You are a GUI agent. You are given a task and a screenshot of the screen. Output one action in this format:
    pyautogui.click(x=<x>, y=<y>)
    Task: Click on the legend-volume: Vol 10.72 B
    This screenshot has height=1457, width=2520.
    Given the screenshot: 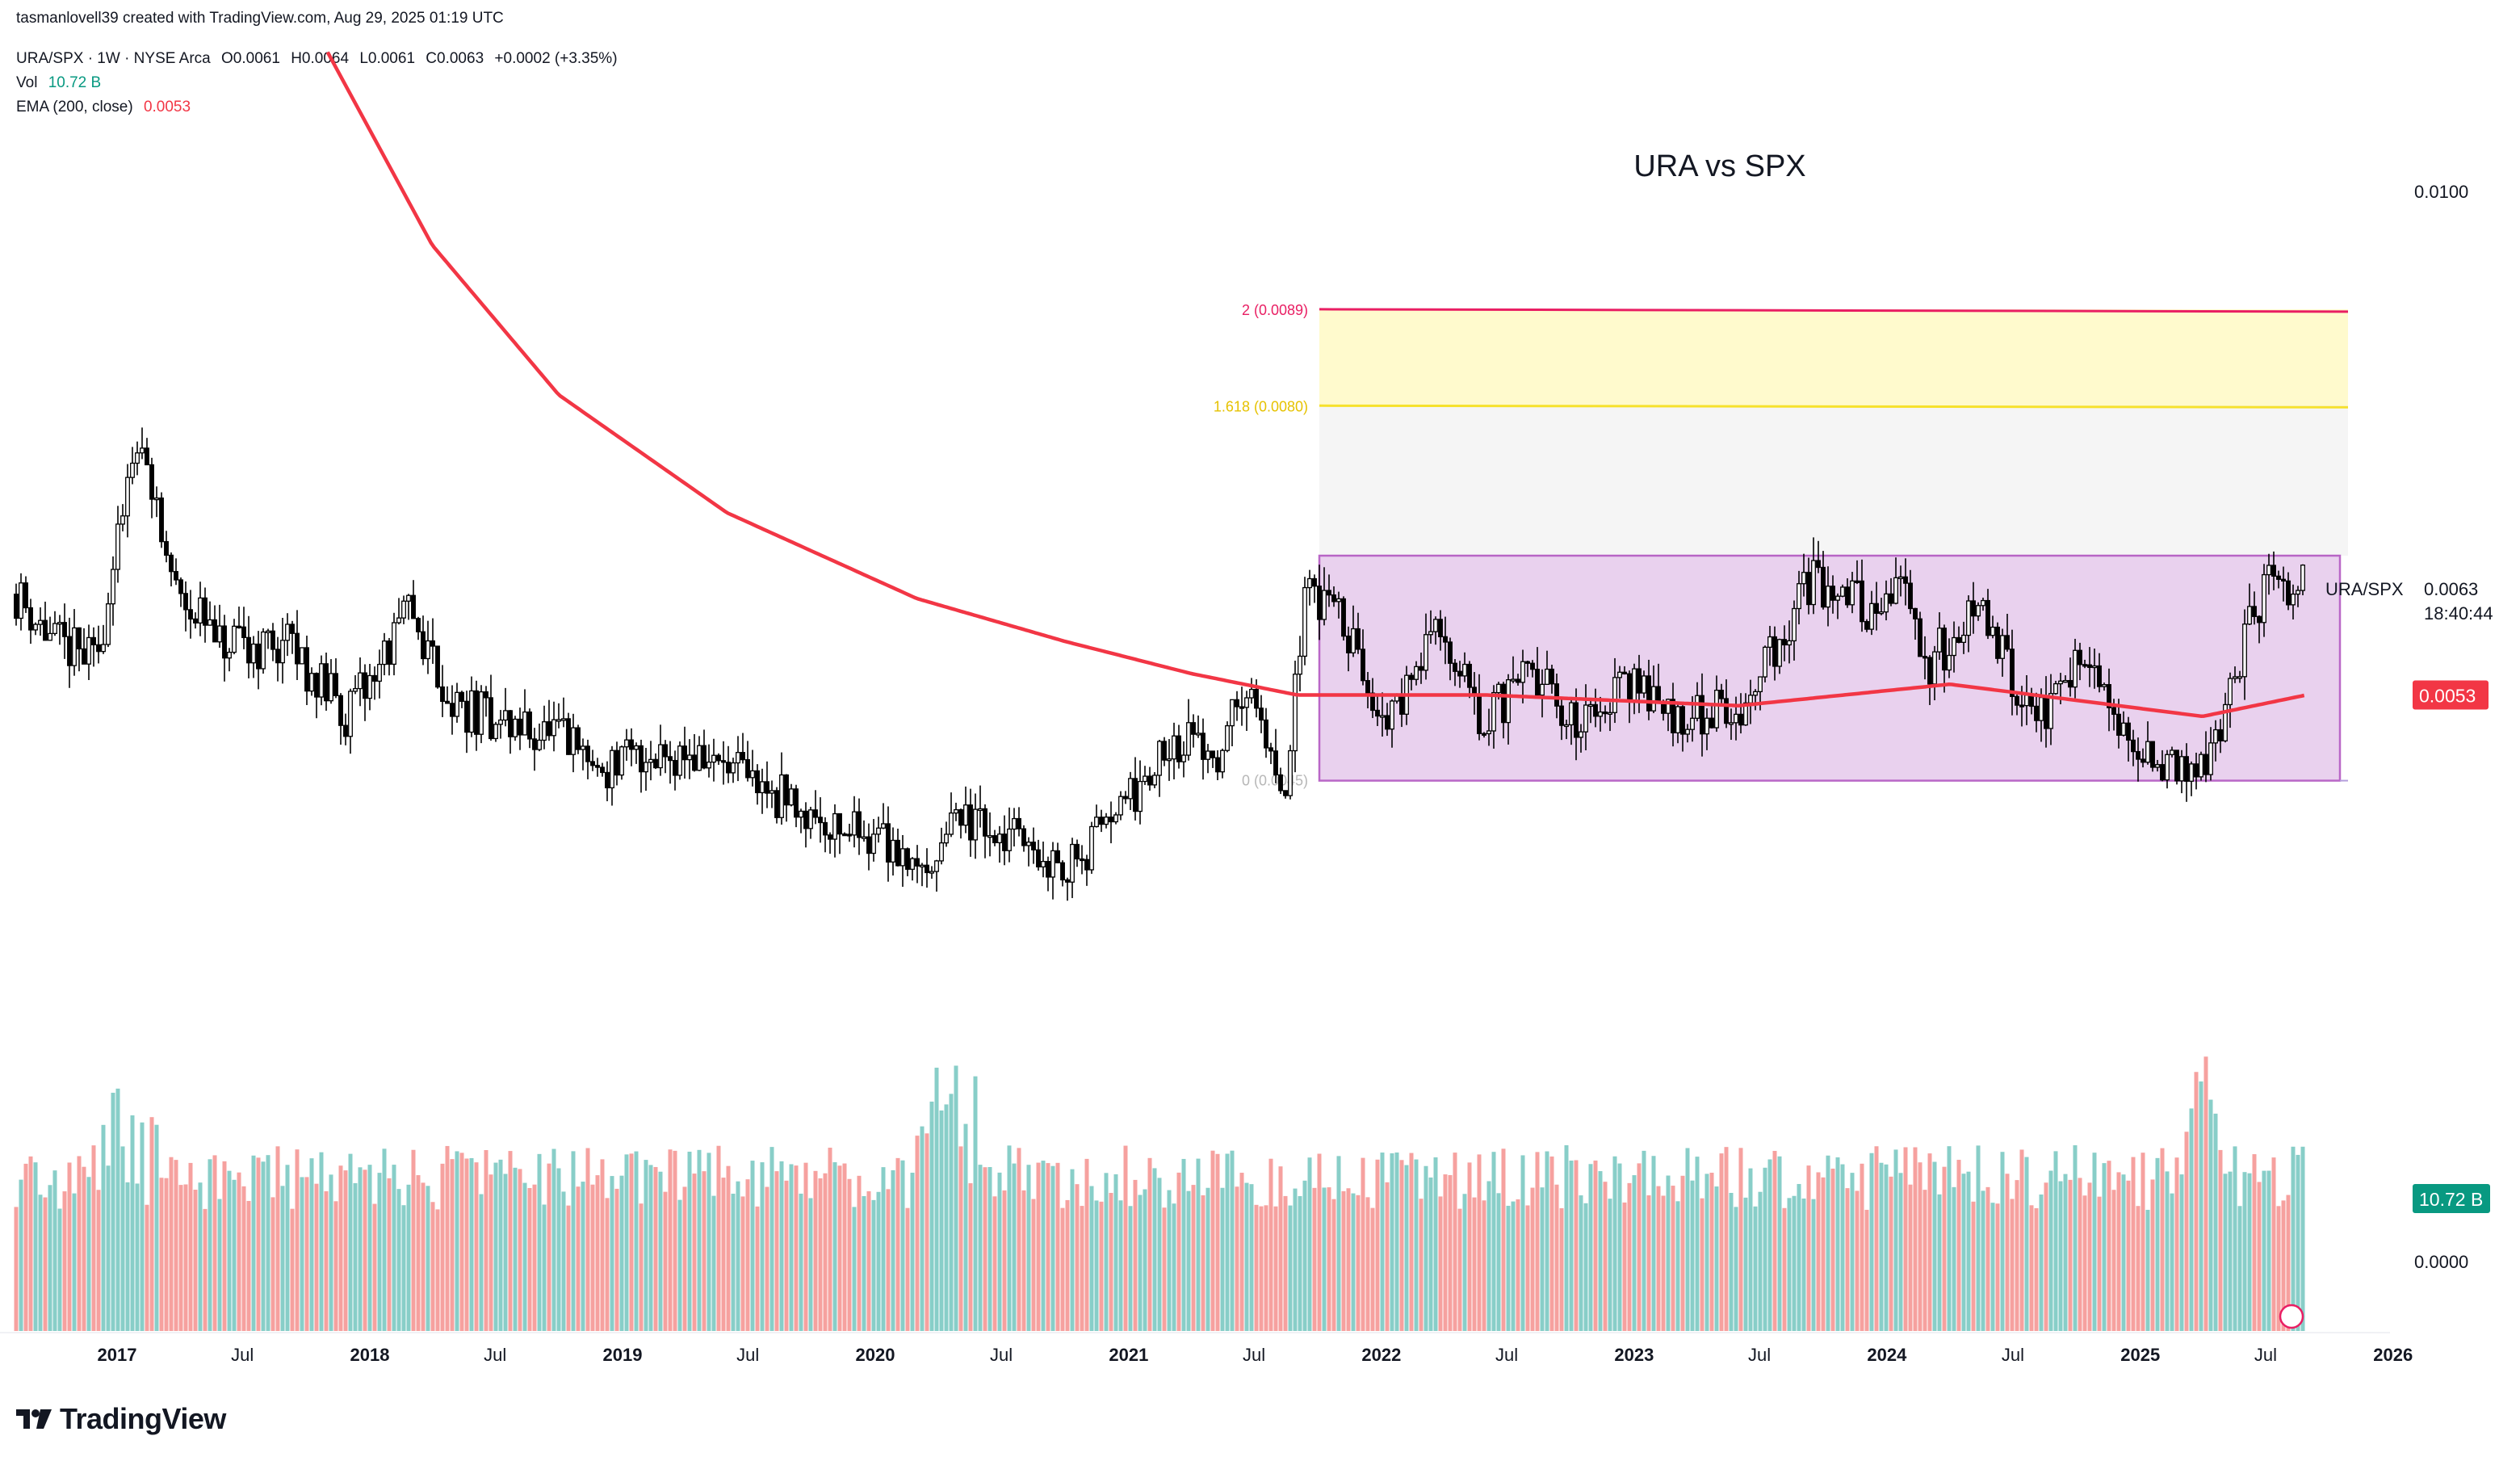 What is the action you would take?
    pyautogui.click(x=58, y=83)
    